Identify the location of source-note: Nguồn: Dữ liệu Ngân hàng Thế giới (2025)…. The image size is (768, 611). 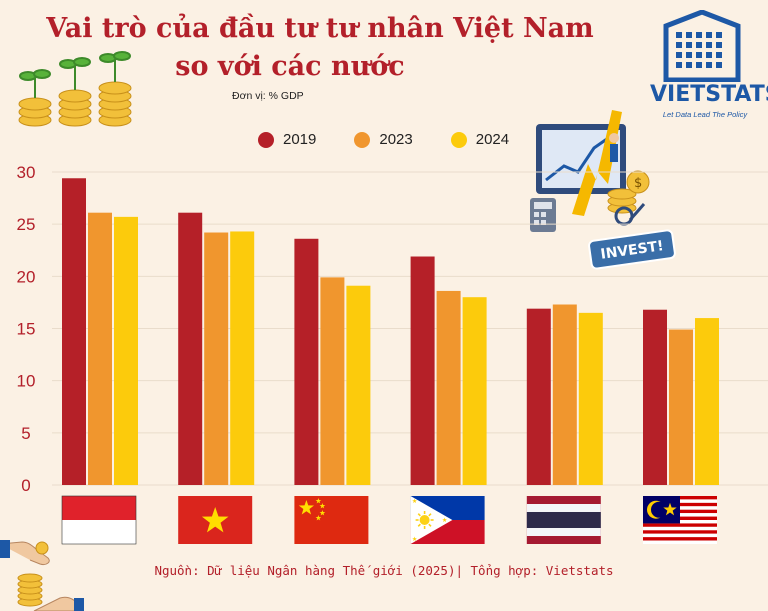
(384, 570).